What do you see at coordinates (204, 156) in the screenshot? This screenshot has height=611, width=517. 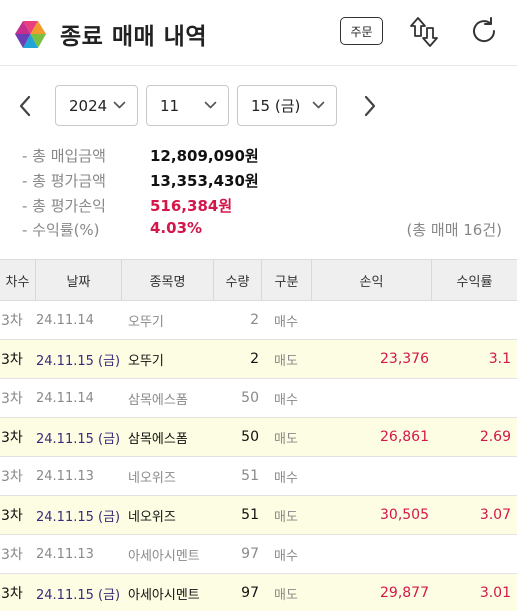 I see `summary-value: 12,809,090원` at bounding box center [204, 156].